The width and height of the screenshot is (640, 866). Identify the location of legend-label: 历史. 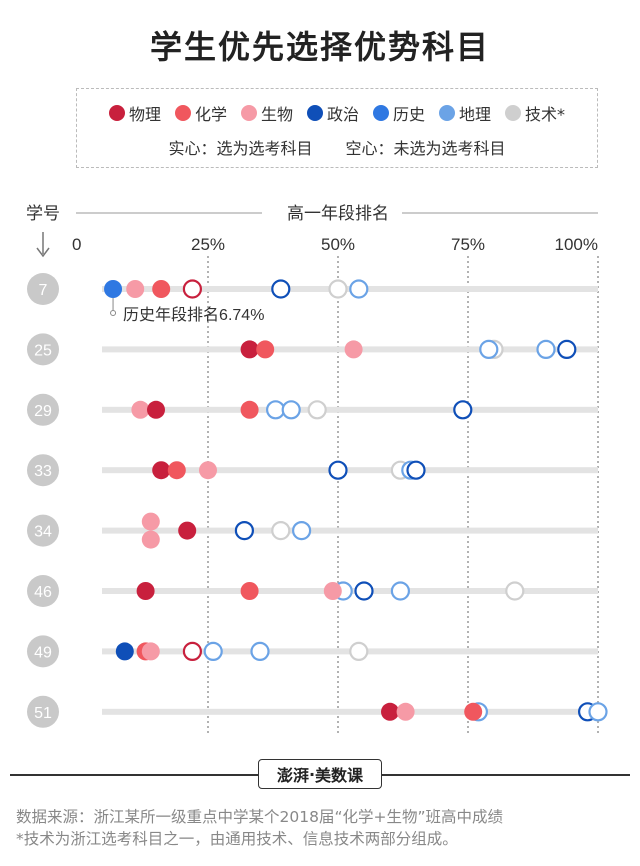
(409, 114).